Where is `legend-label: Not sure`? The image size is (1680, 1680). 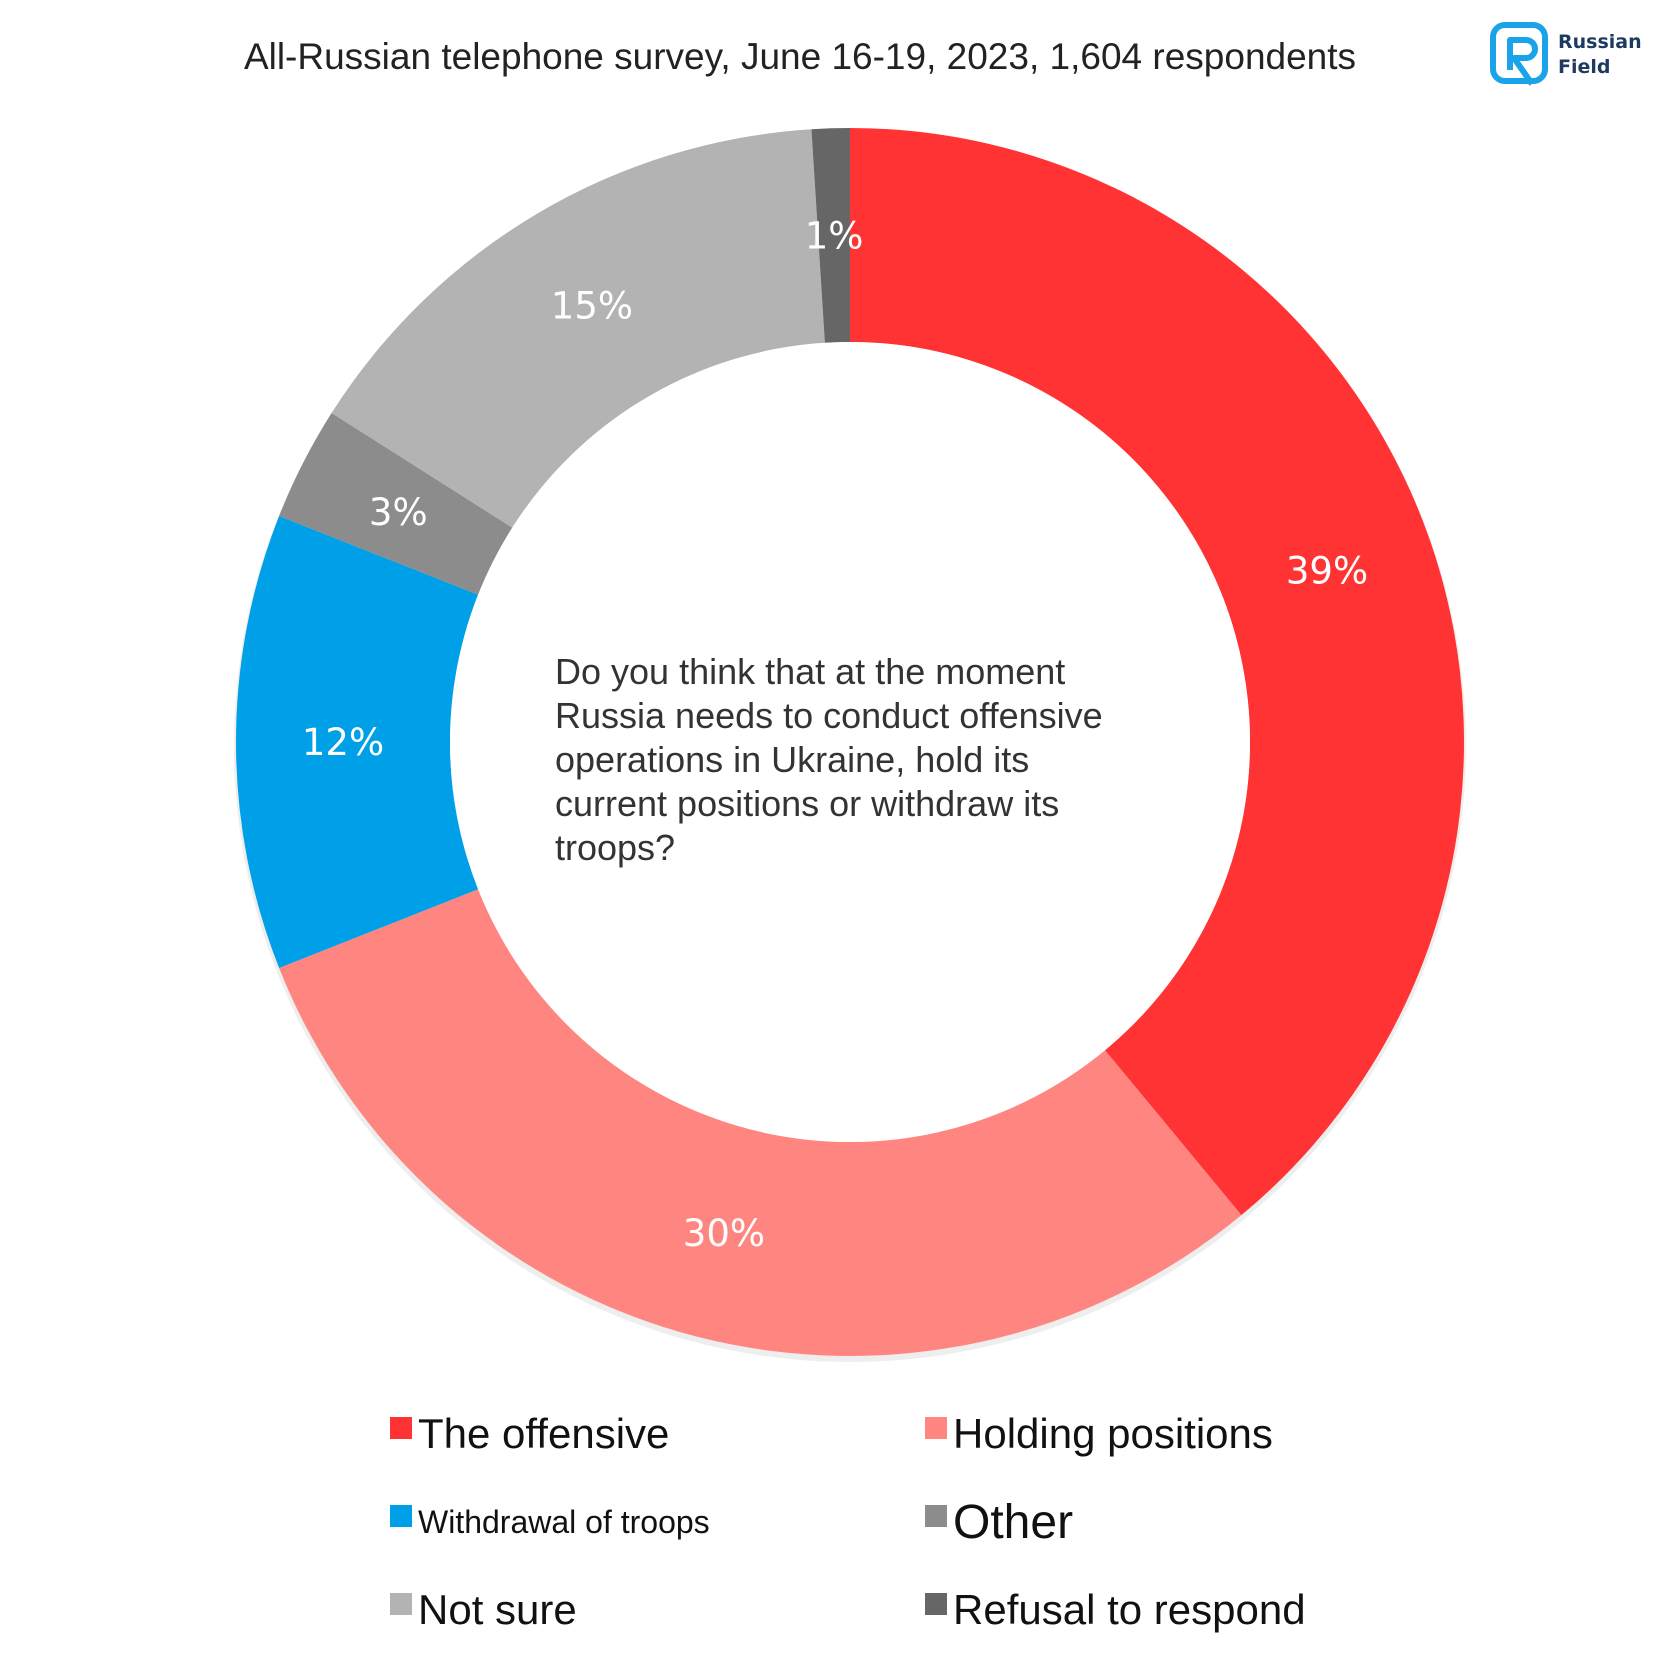
legend-label: Not sure is located at coordinates (497, 1609).